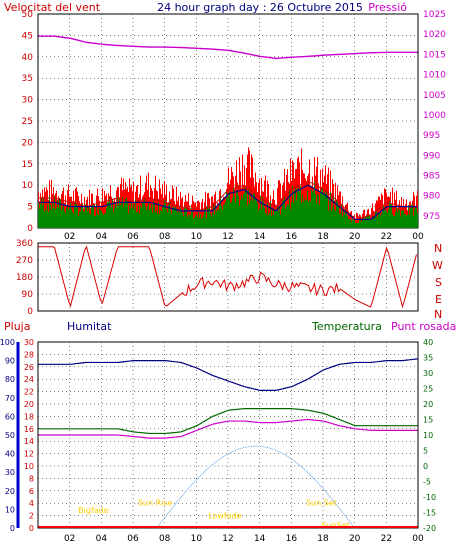  Describe the element at coordinates (31, 503) in the screenshot. I see `rain-tick-label: 4` at that location.